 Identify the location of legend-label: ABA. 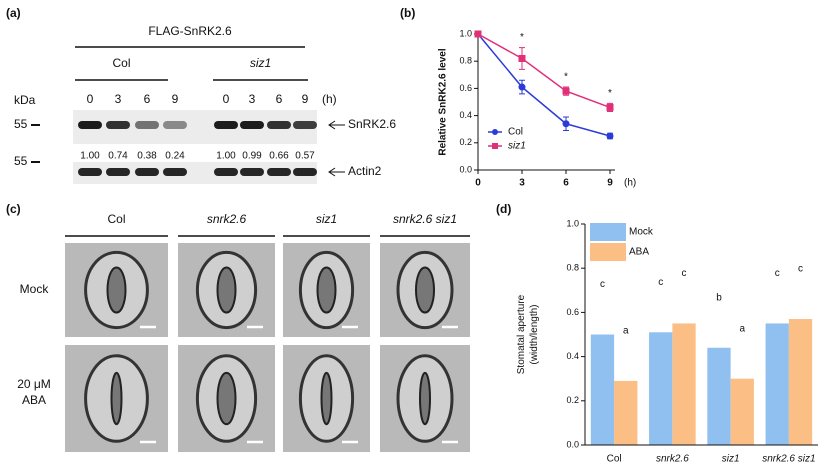
(639, 252).